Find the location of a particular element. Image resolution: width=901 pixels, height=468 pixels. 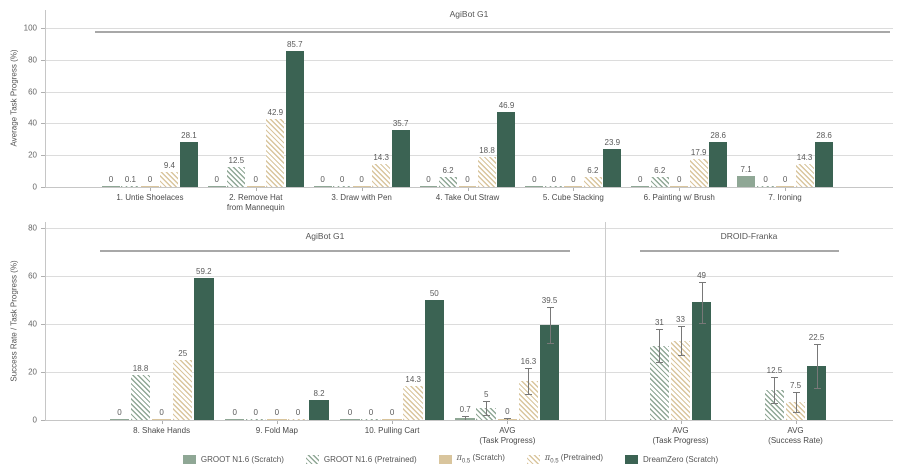

bar-value-label: 0.1 is located at coordinates (130, 179).